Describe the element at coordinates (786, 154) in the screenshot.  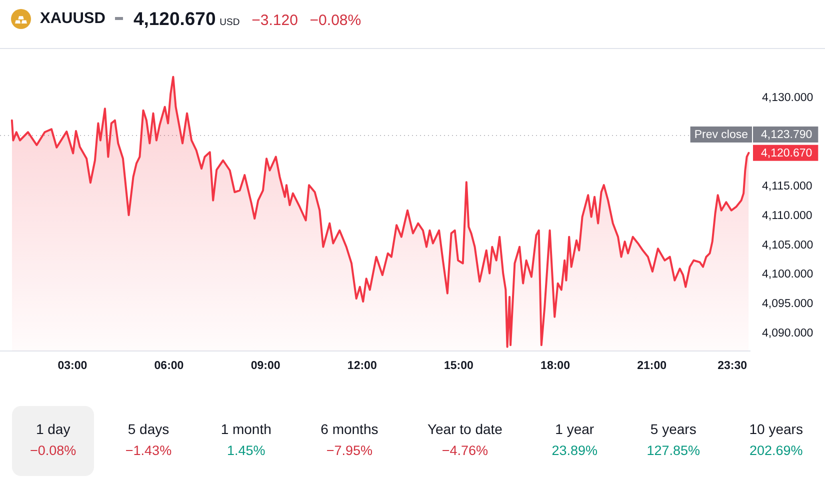
I see `data-label: 4,120.670` at that location.